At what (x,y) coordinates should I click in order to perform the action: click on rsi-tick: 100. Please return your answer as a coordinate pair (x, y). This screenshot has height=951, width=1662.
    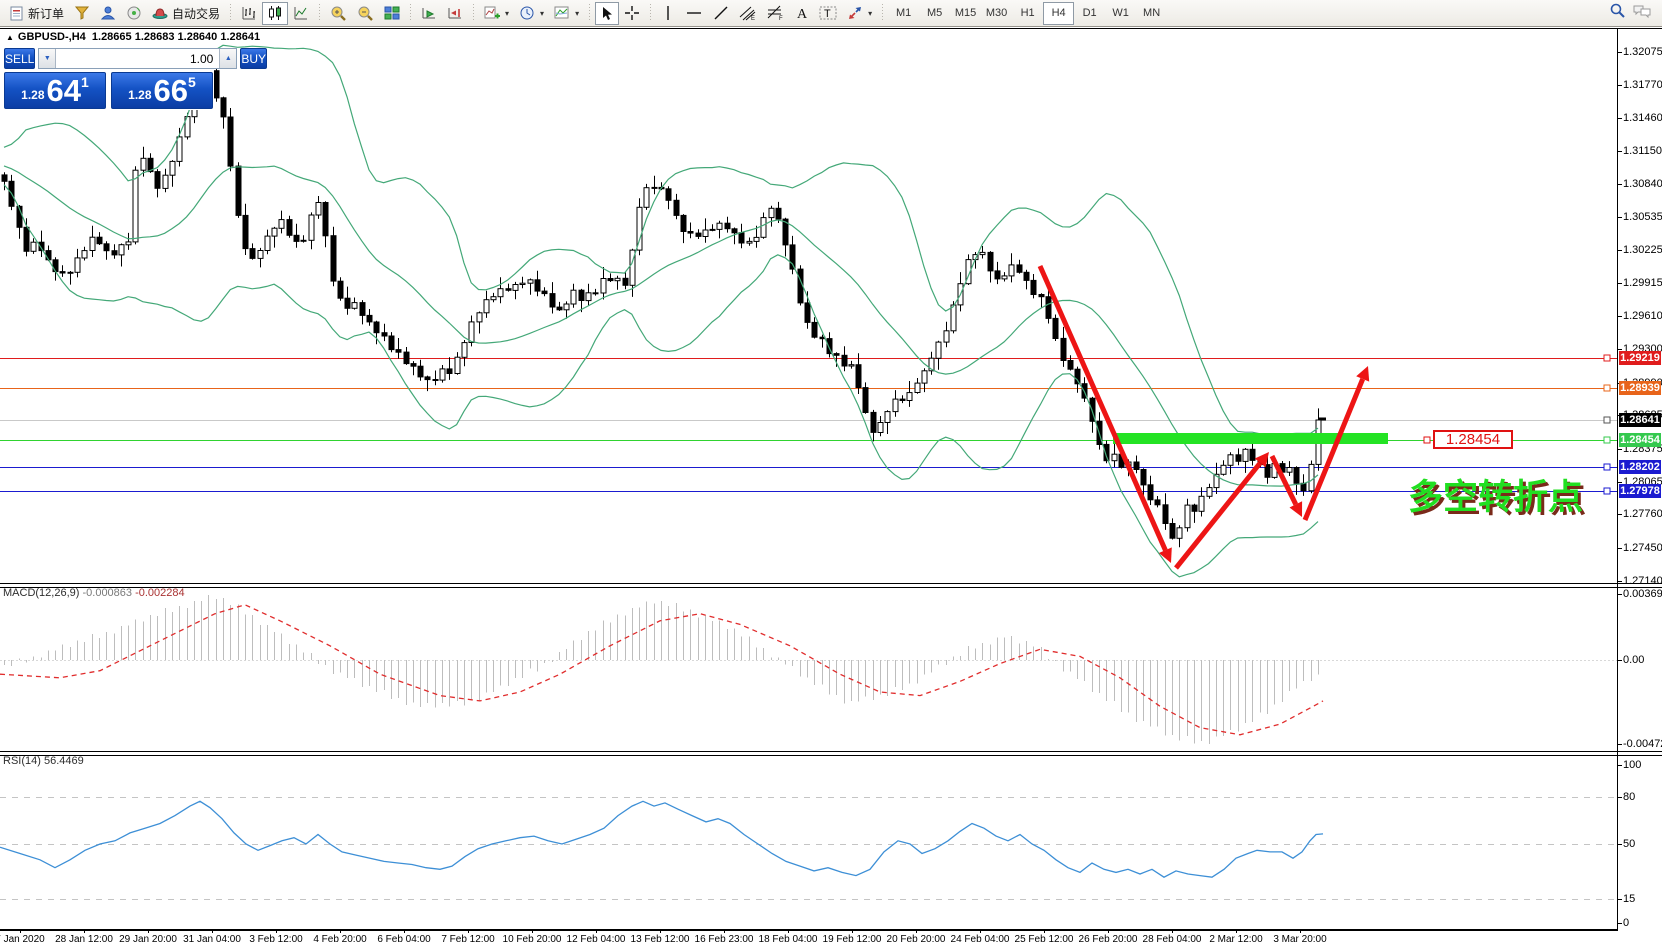
    Looking at the image, I should click on (1632, 765).